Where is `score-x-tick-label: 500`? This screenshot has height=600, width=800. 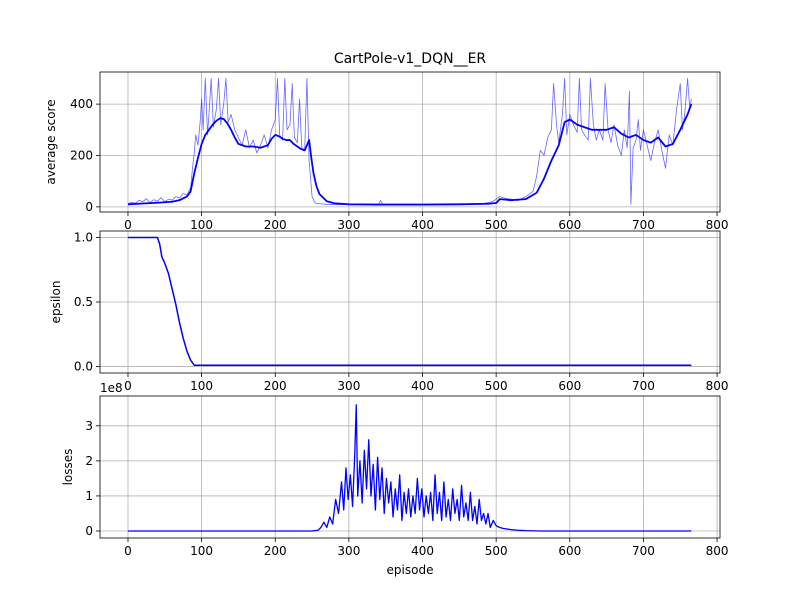
score-x-tick-label: 500 is located at coordinates (496, 225).